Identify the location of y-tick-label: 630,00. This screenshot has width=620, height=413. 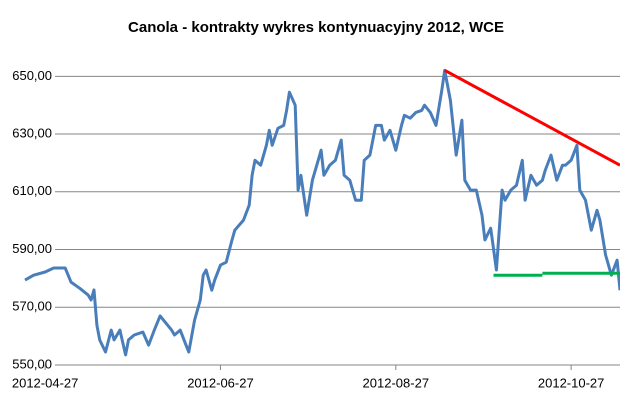
(32, 132).